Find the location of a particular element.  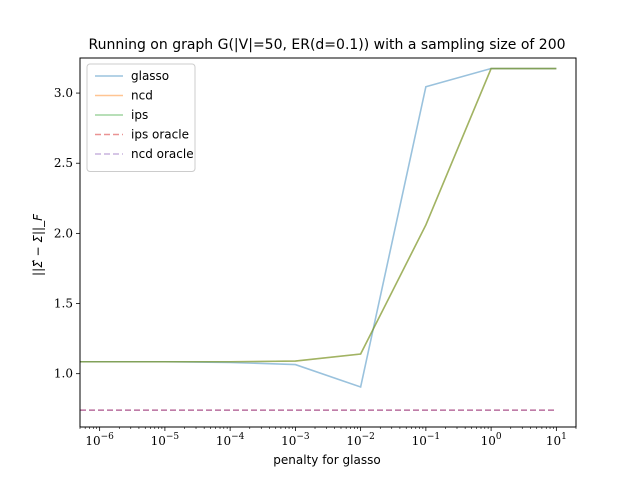

y-tick-label: 1.5 is located at coordinates (63, 304).